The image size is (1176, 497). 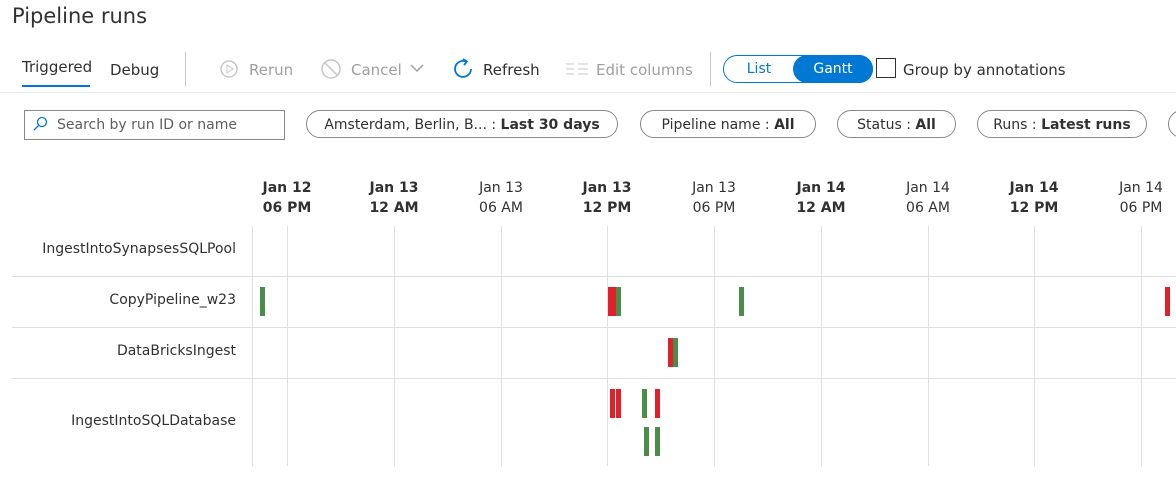 What do you see at coordinates (984, 70) in the screenshot?
I see `group-by-label: Group by annotations` at bounding box center [984, 70].